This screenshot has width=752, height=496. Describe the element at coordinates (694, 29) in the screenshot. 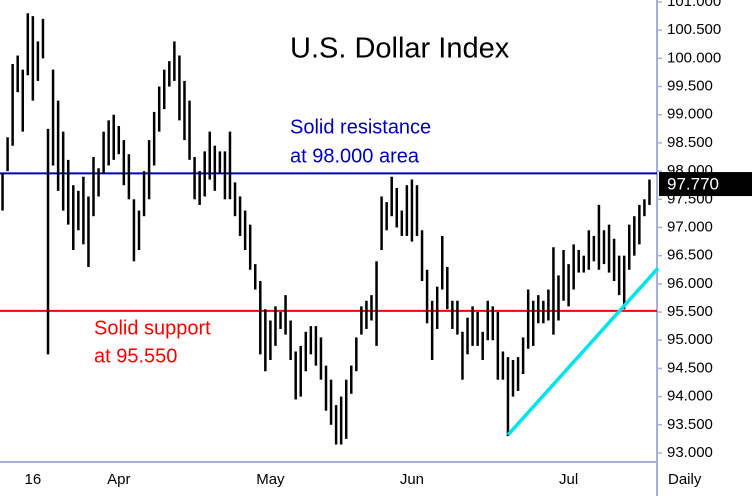

I see `y-tick-label: 100.500` at that location.